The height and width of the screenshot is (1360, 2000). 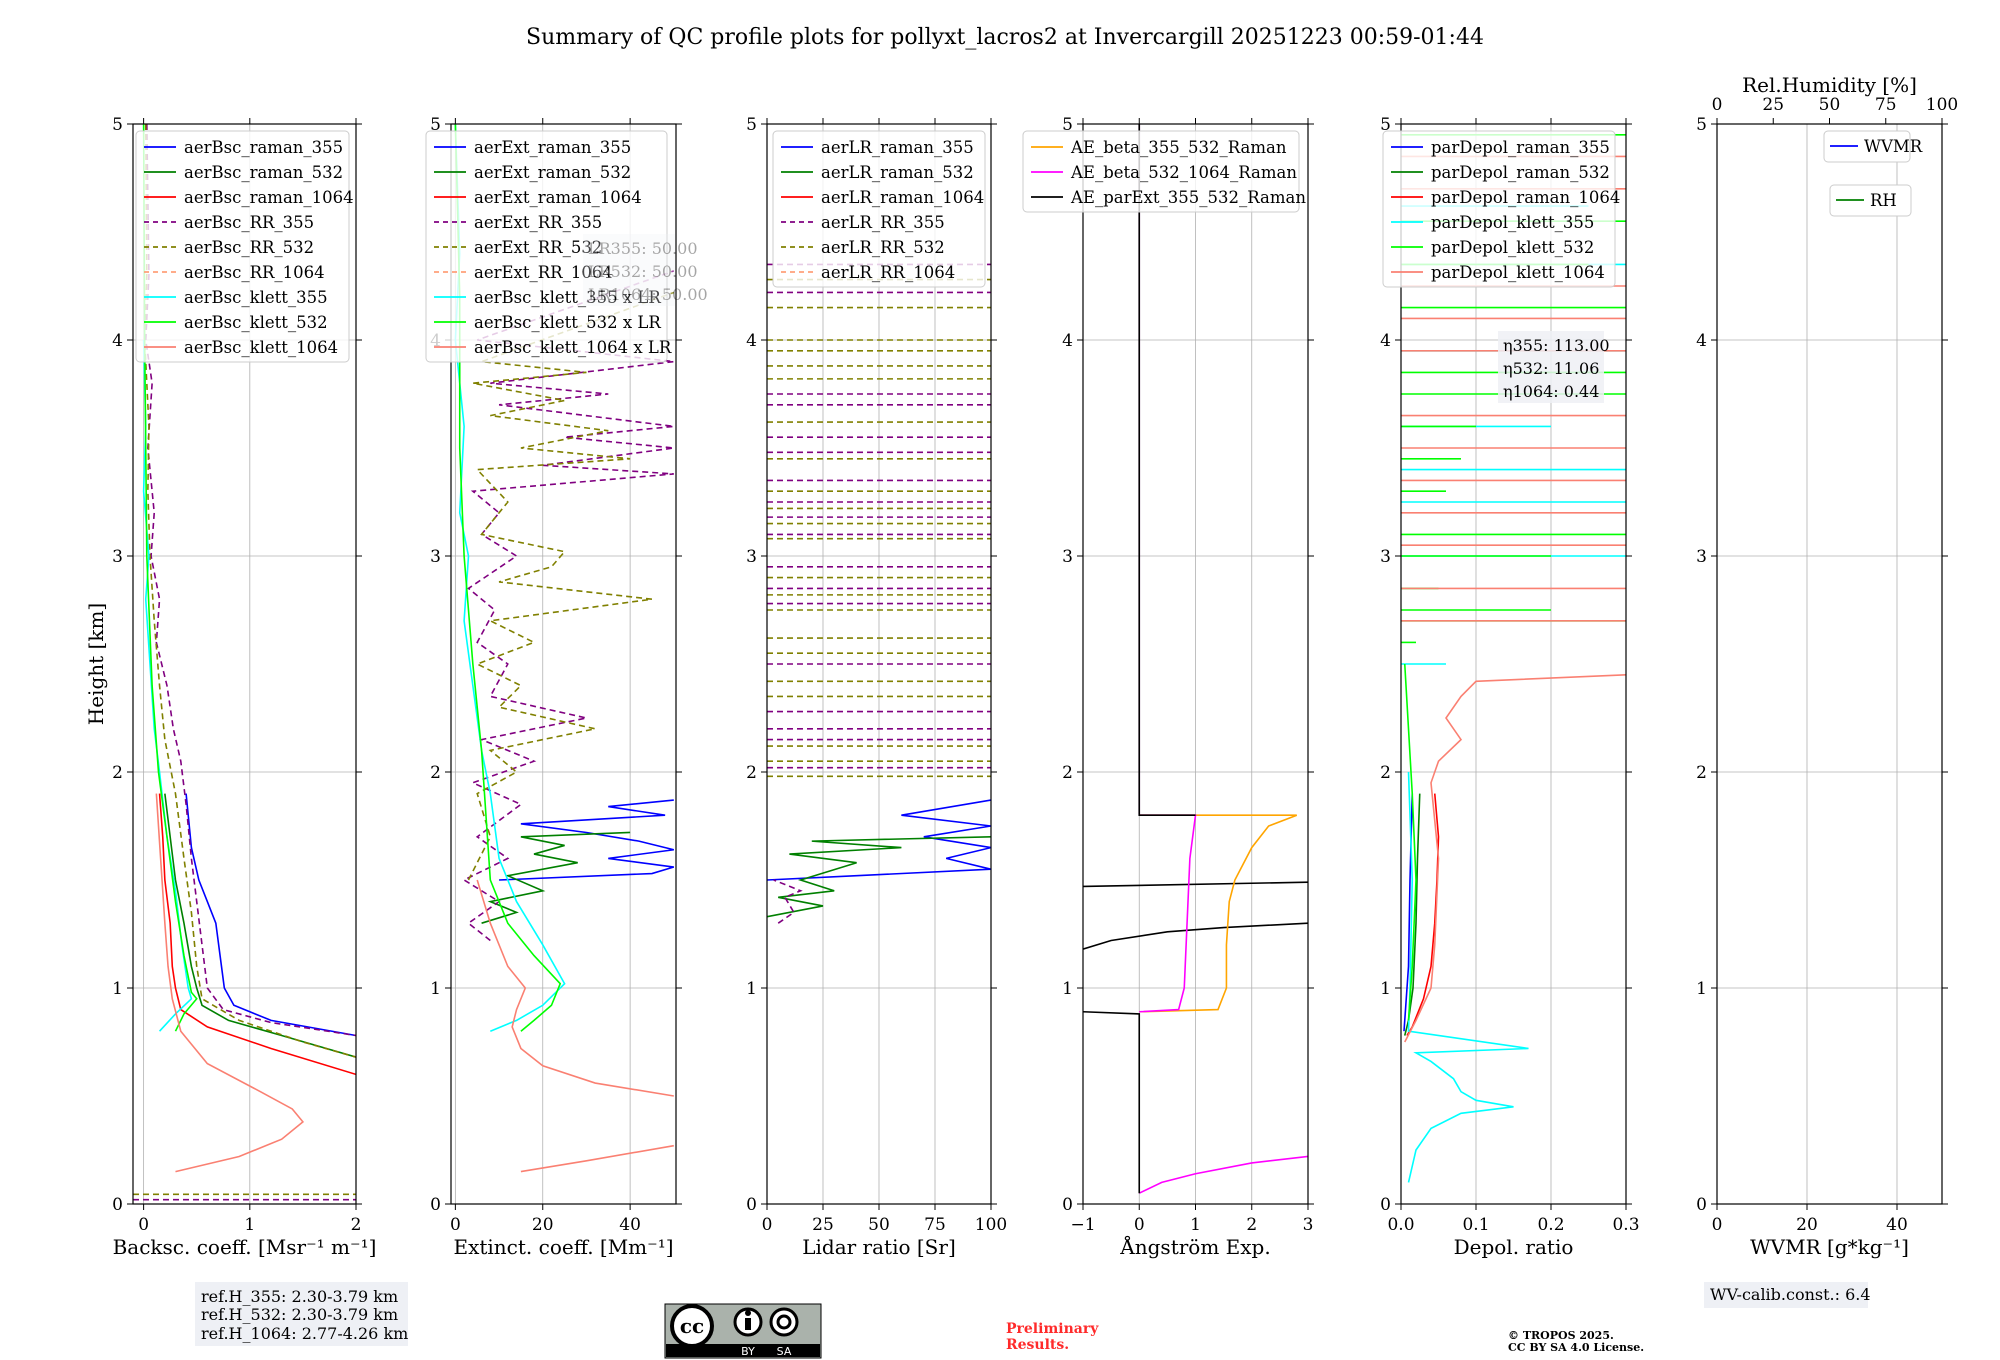 What do you see at coordinates (1194, 1246) in the screenshot?
I see `x-axis-label: Ångström Exp.` at bounding box center [1194, 1246].